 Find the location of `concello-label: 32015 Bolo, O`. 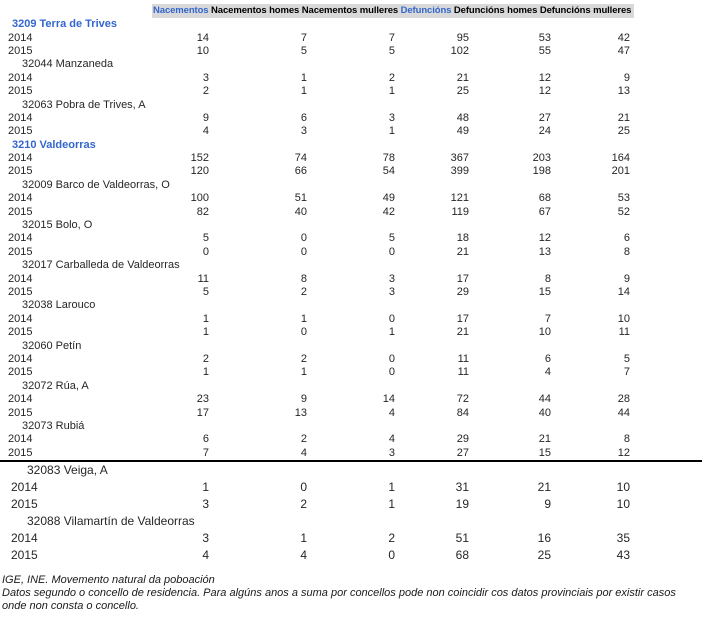

concello-label: 32015 Bolo, O is located at coordinates (57, 225).